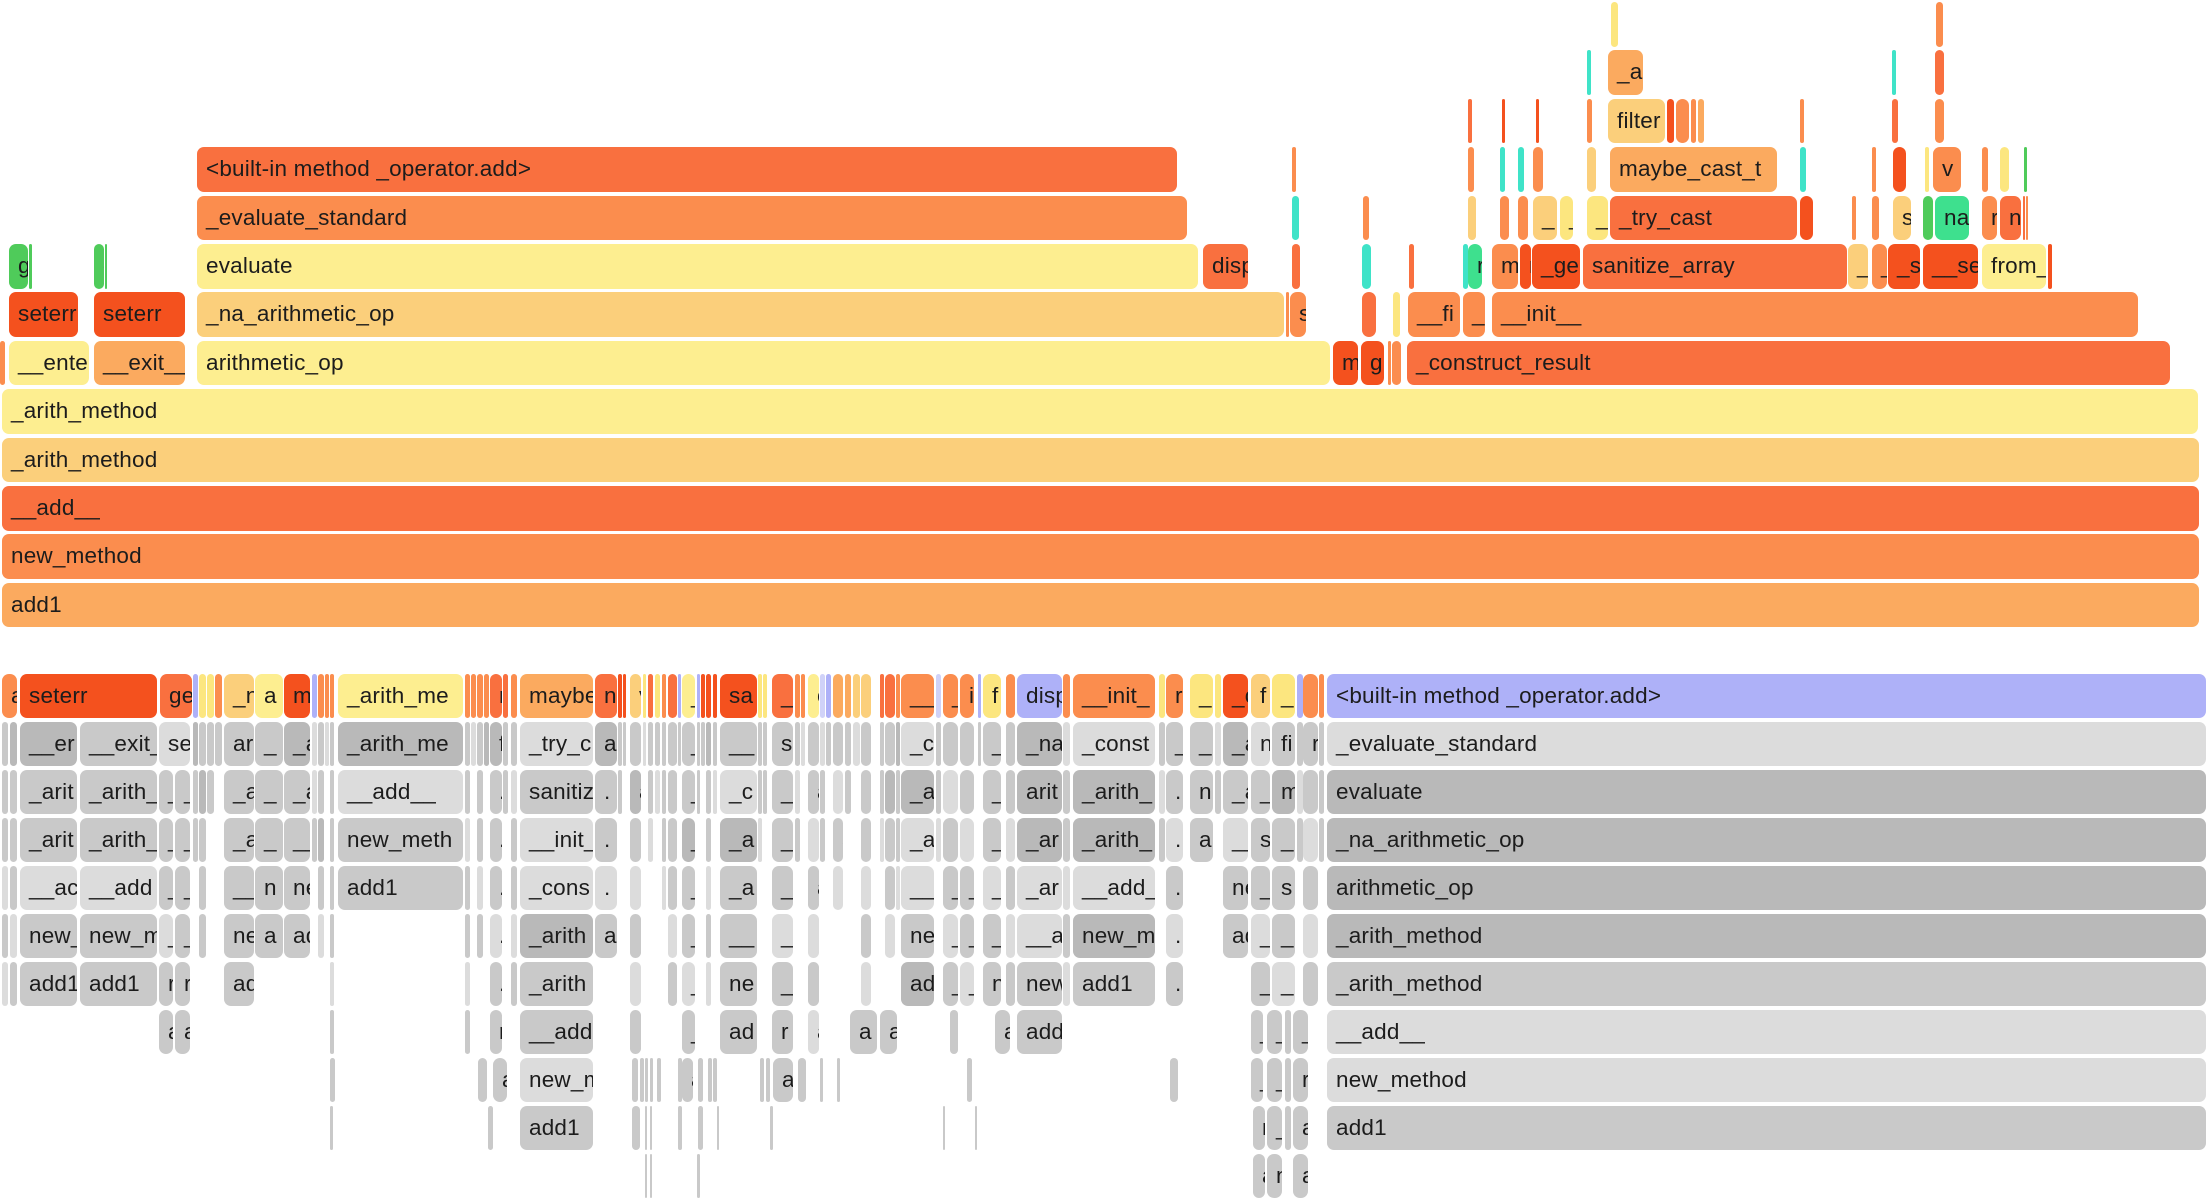 This screenshot has width=2206, height=1198. I want to click on frame-bar-__: __, so click(239, 888).